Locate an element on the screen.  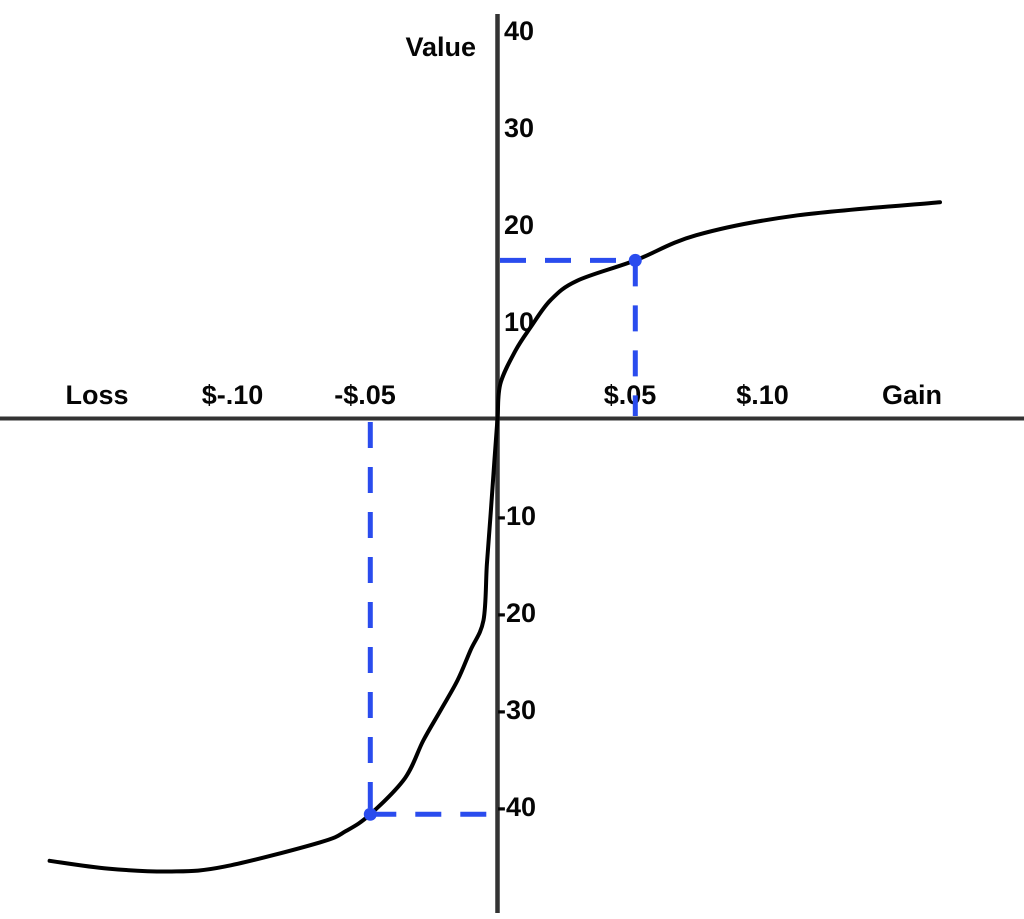
y-tick-10: 10 is located at coordinates (519, 322).